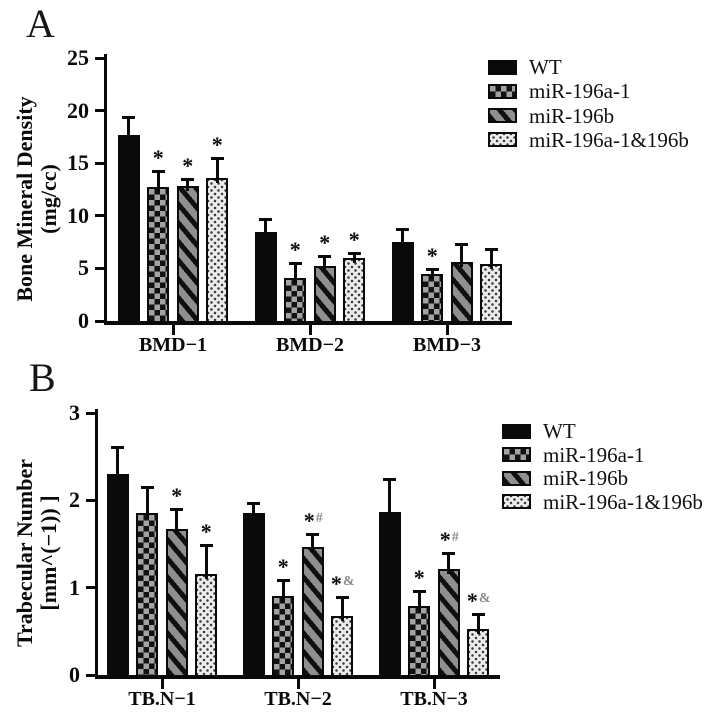 The width and height of the screenshot is (721, 721). I want to click on bar-miR-196a-1-BMD−3, so click(432, 298).